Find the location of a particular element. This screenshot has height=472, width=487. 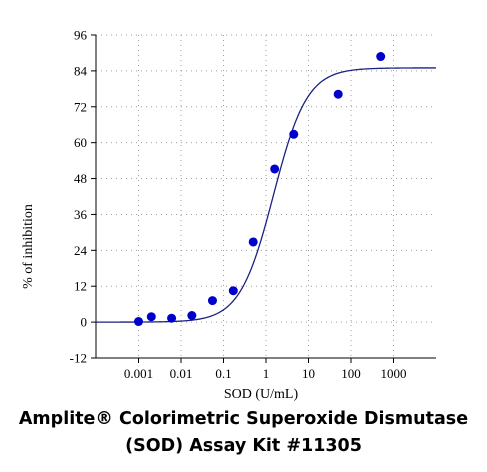

x-tick-label: 1000 is located at coordinates (394, 373).